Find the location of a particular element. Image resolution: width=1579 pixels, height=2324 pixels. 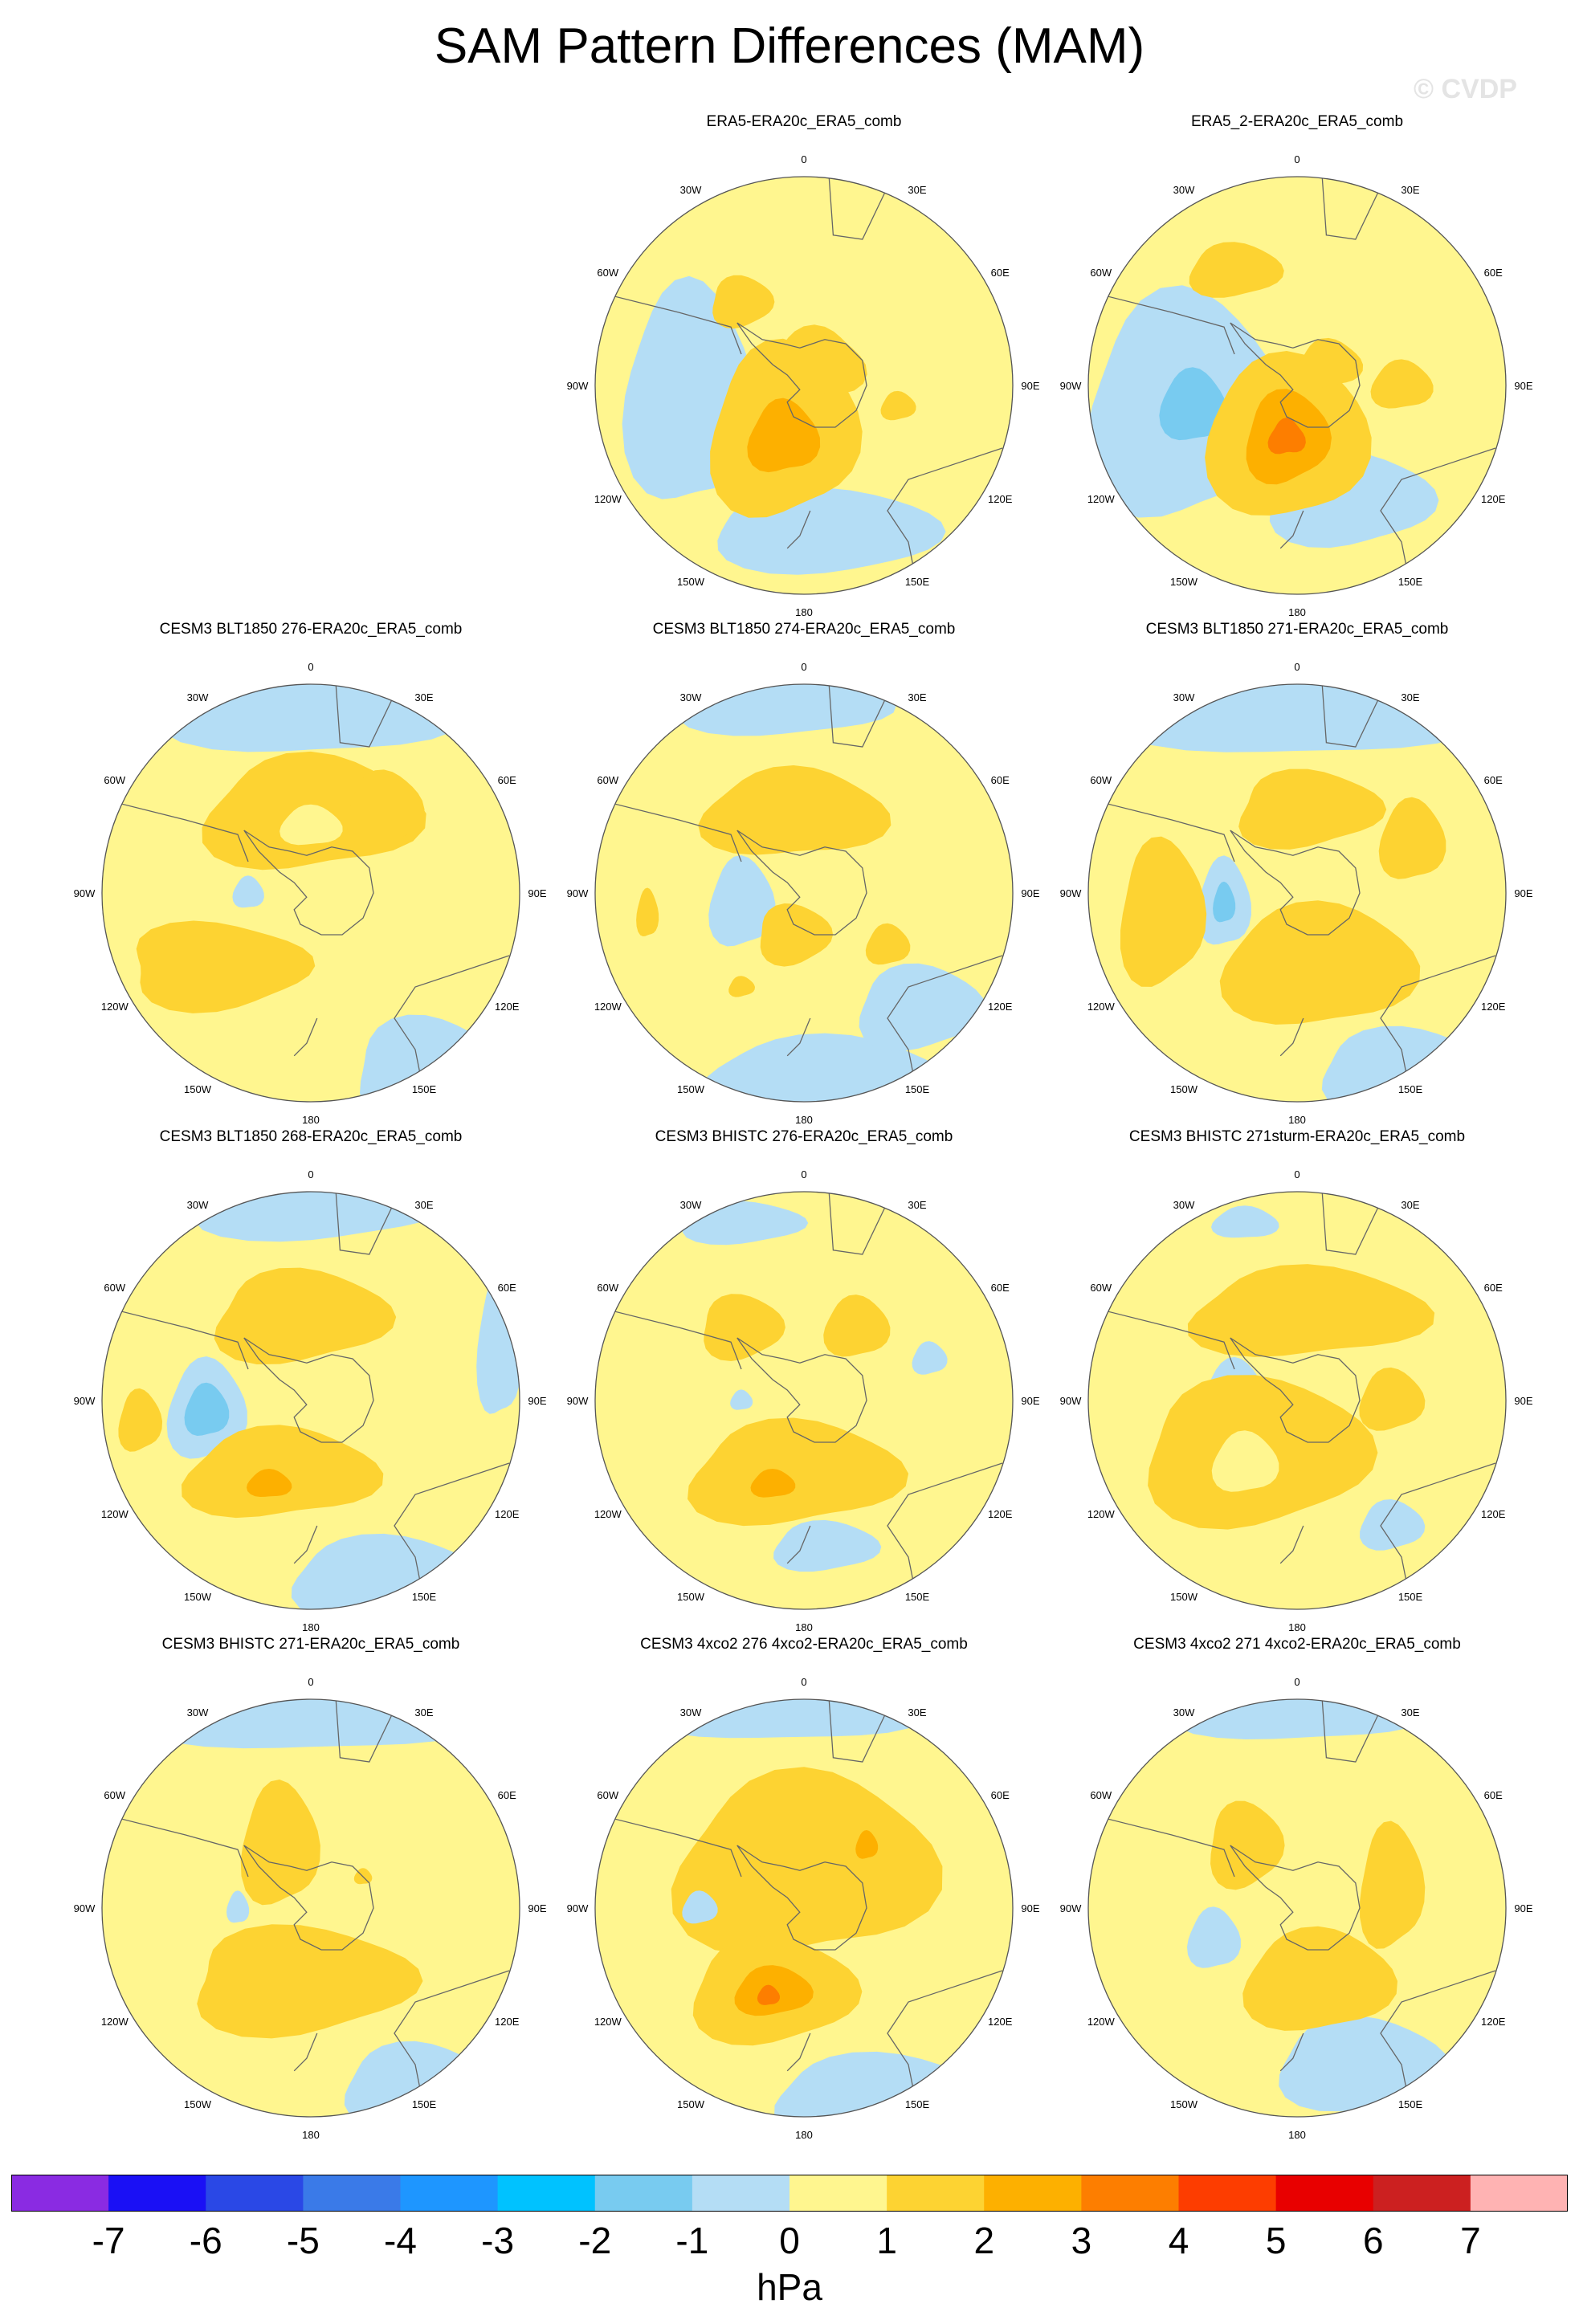

south-america-coastline is located at coordinates (668, 323).